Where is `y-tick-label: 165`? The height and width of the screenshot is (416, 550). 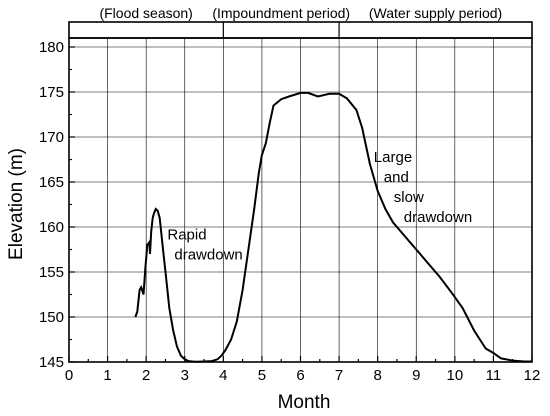
y-tick-label: 165 is located at coordinates (51, 182).